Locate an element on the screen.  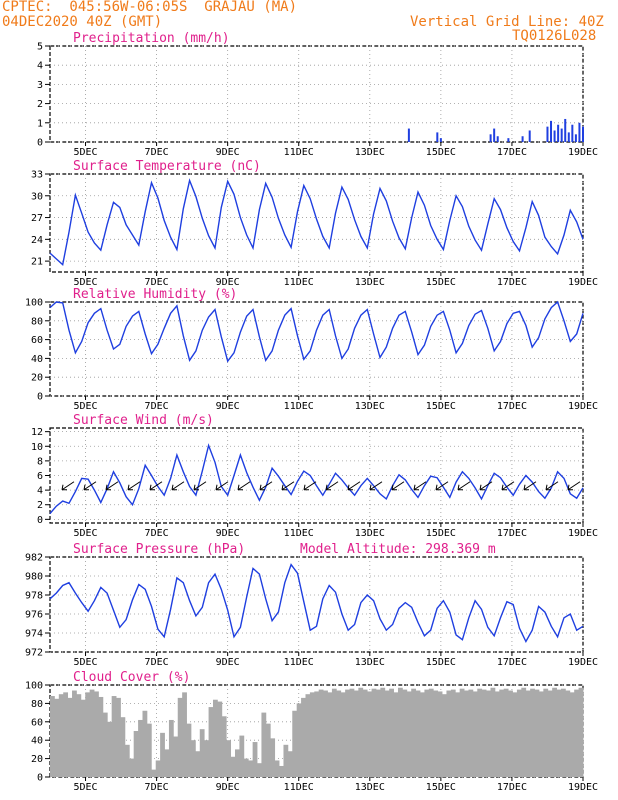
precip-xtick-label: 5DEC is located at coordinates (85, 152).